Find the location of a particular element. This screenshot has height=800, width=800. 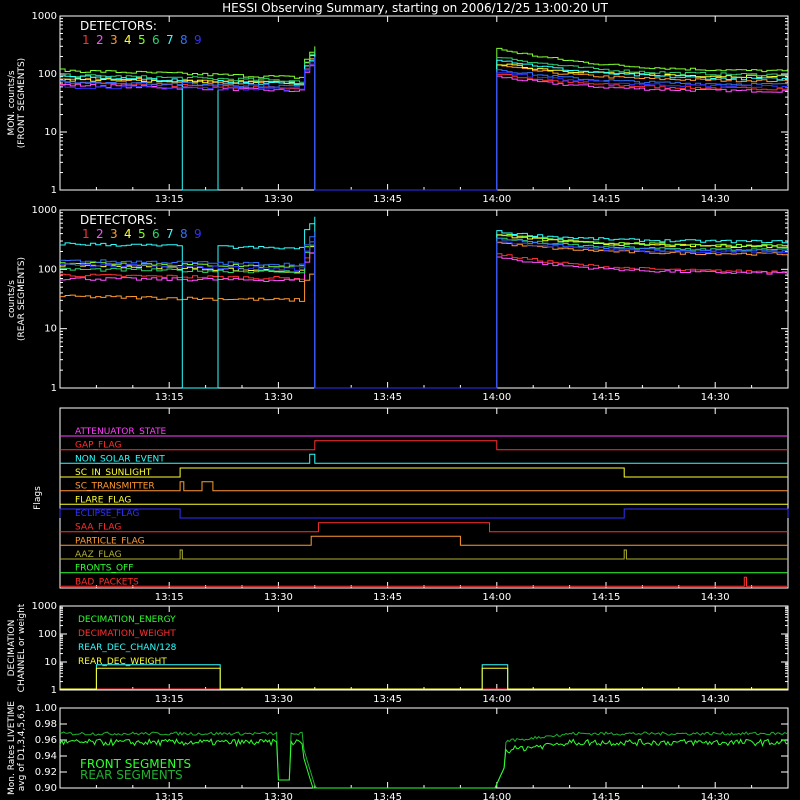

y-tick-label: 1.00 is located at coordinates (46, 708).